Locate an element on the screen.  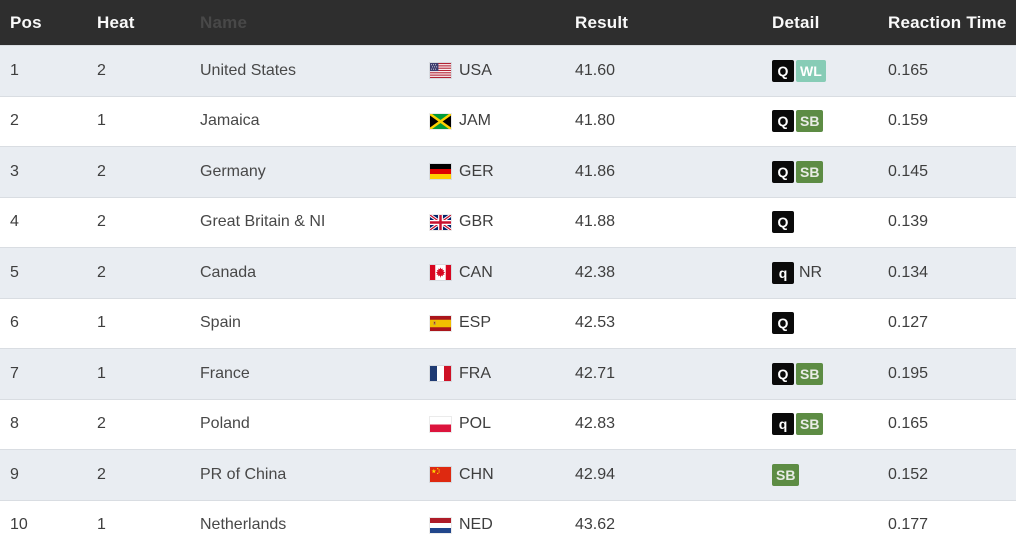
flag-ned-icon is located at coordinates (440, 525).